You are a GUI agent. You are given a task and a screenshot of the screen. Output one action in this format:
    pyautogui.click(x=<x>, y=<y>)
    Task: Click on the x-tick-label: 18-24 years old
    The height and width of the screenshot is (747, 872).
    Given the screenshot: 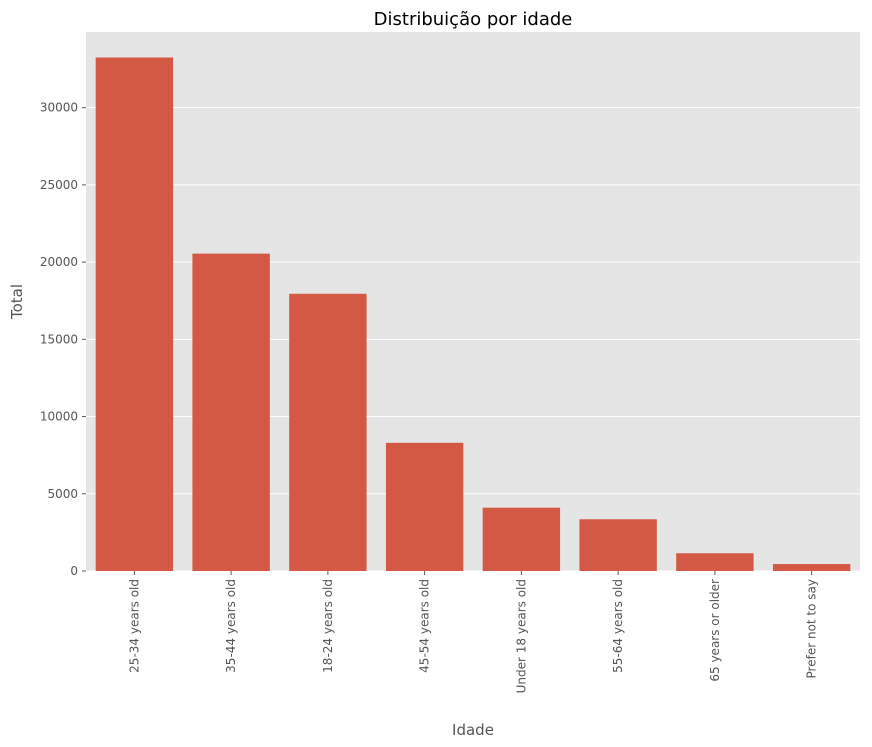 What is the action you would take?
    pyautogui.click(x=328, y=626)
    